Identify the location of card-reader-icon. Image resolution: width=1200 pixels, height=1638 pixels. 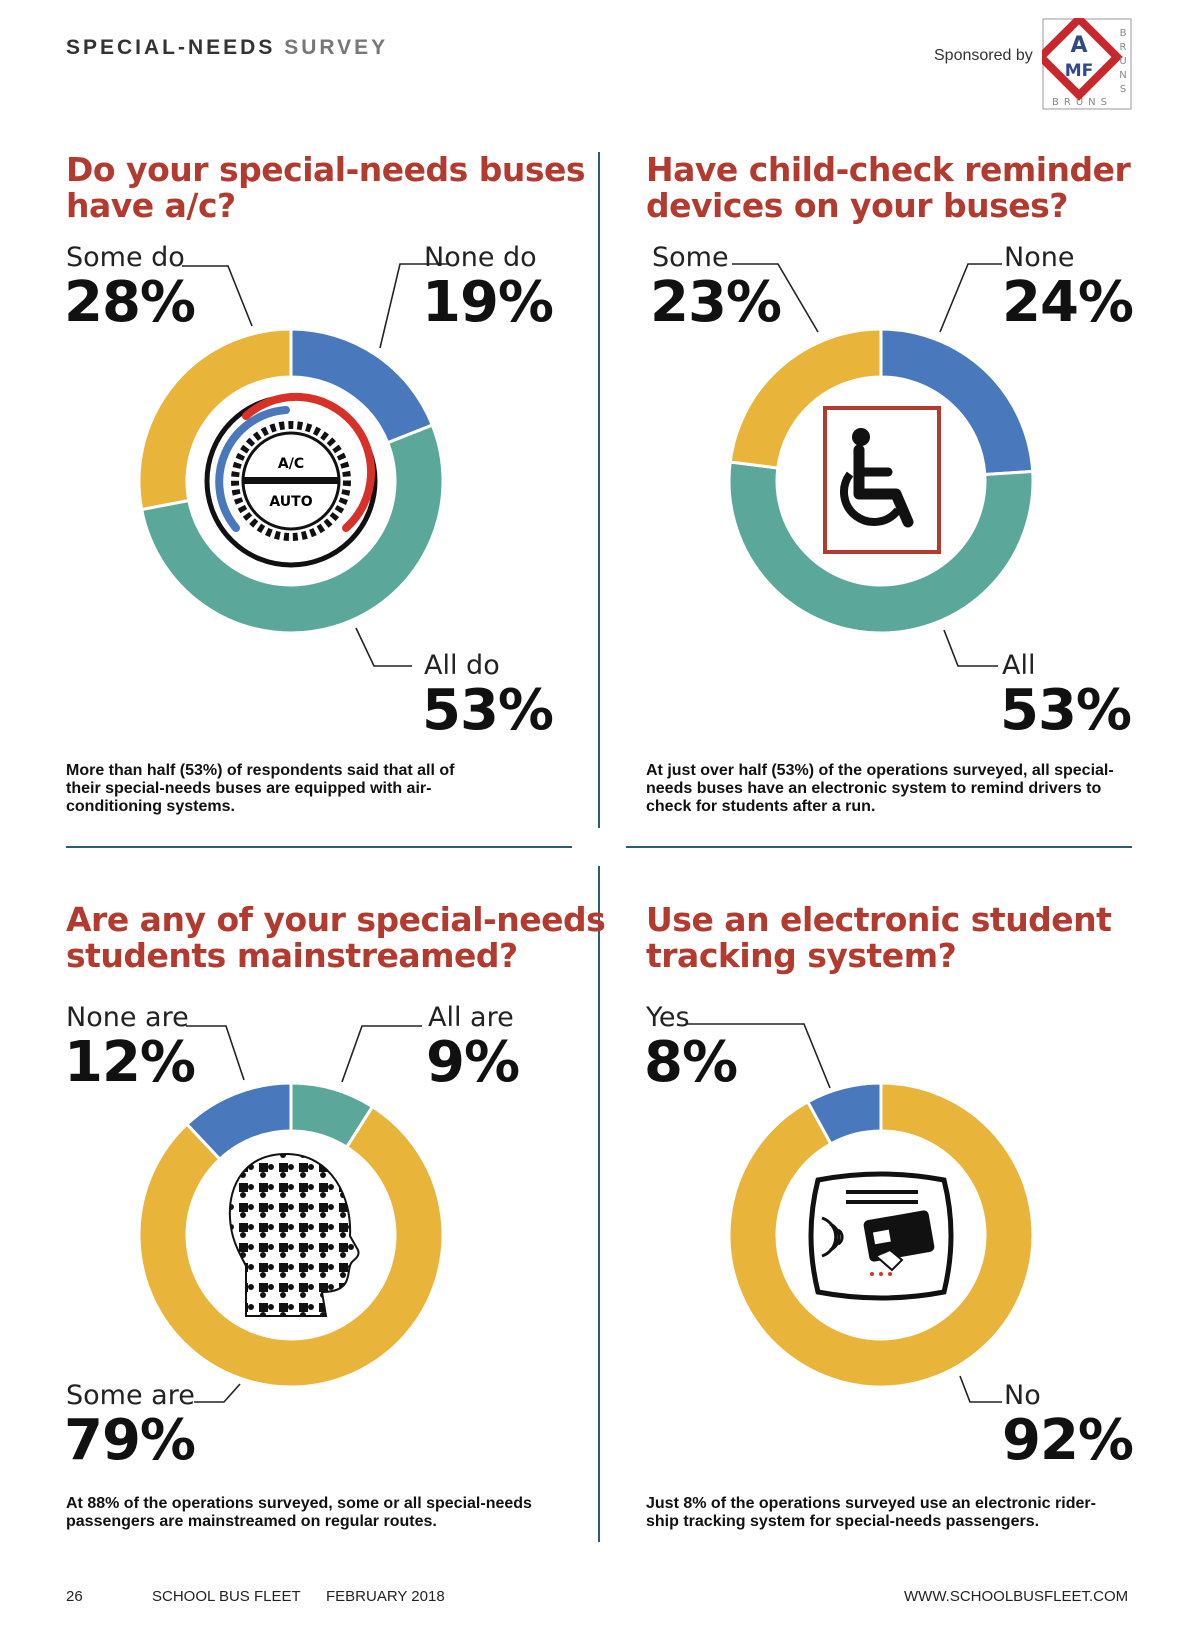
(881, 1236).